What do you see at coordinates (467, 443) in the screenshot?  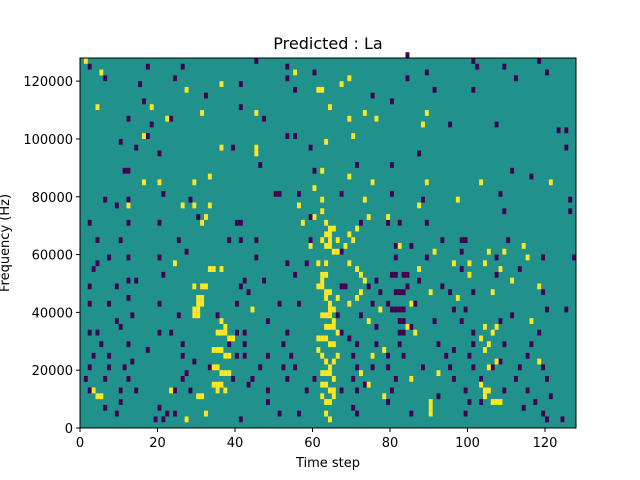 I see `x-tick-label: 100` at bounding box center [467, 443].